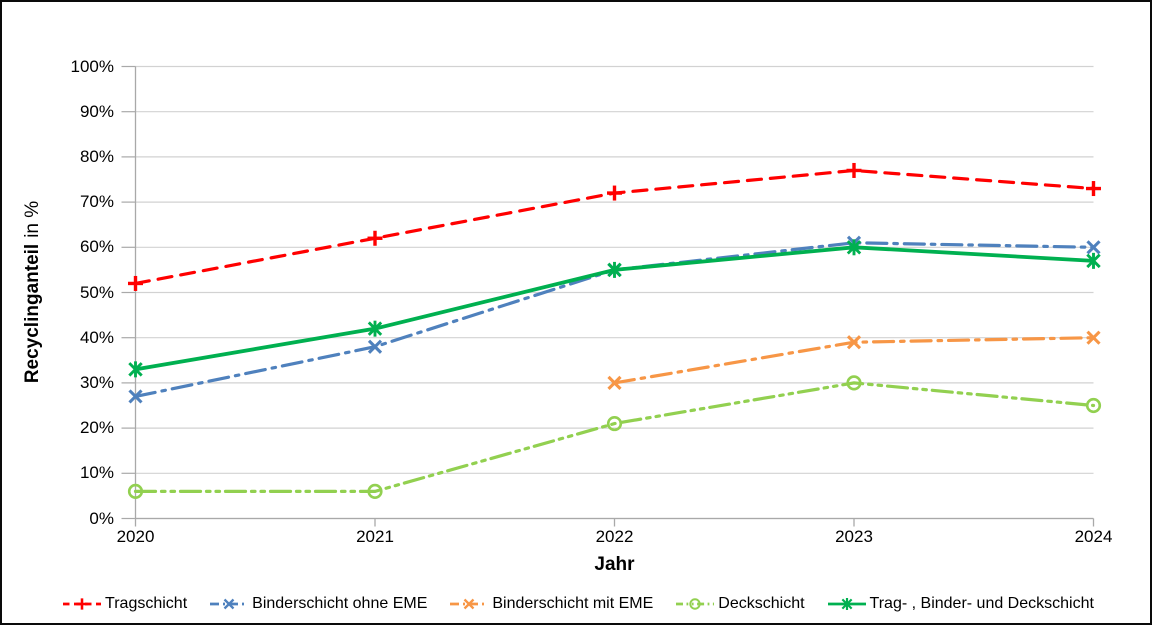 Image resolution: width=1152 pixels, height=625 pixels. What do you see at coordinates (96, 473) in the screenshot?
I see `y-tick-label: 10%` at bounding box center [96, 473].